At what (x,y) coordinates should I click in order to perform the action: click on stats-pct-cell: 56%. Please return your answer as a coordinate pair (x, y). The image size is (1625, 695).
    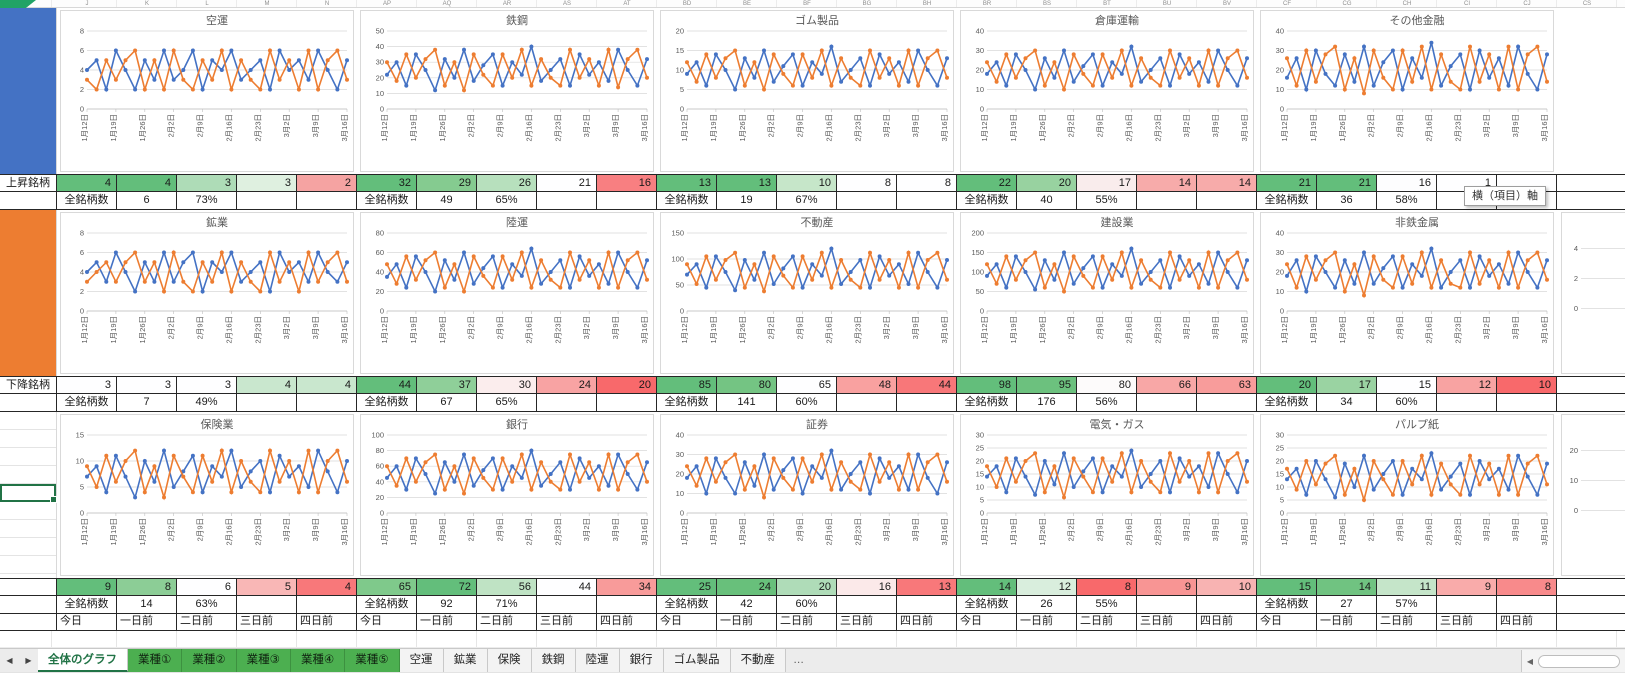
    Looking at the image, I should click on (1107, 402).